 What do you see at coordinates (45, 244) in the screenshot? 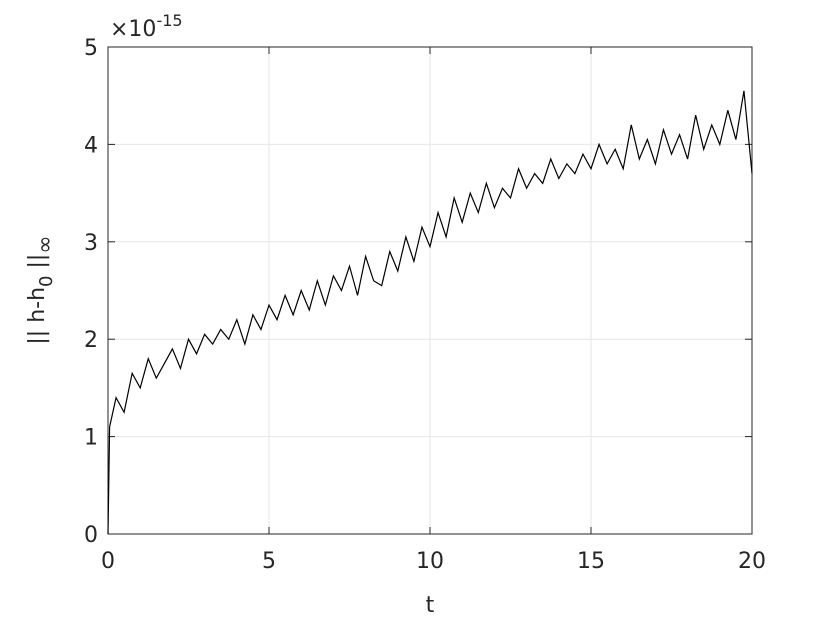
I see `ylabel-sub: ∞` at bounding box center [45, 244].